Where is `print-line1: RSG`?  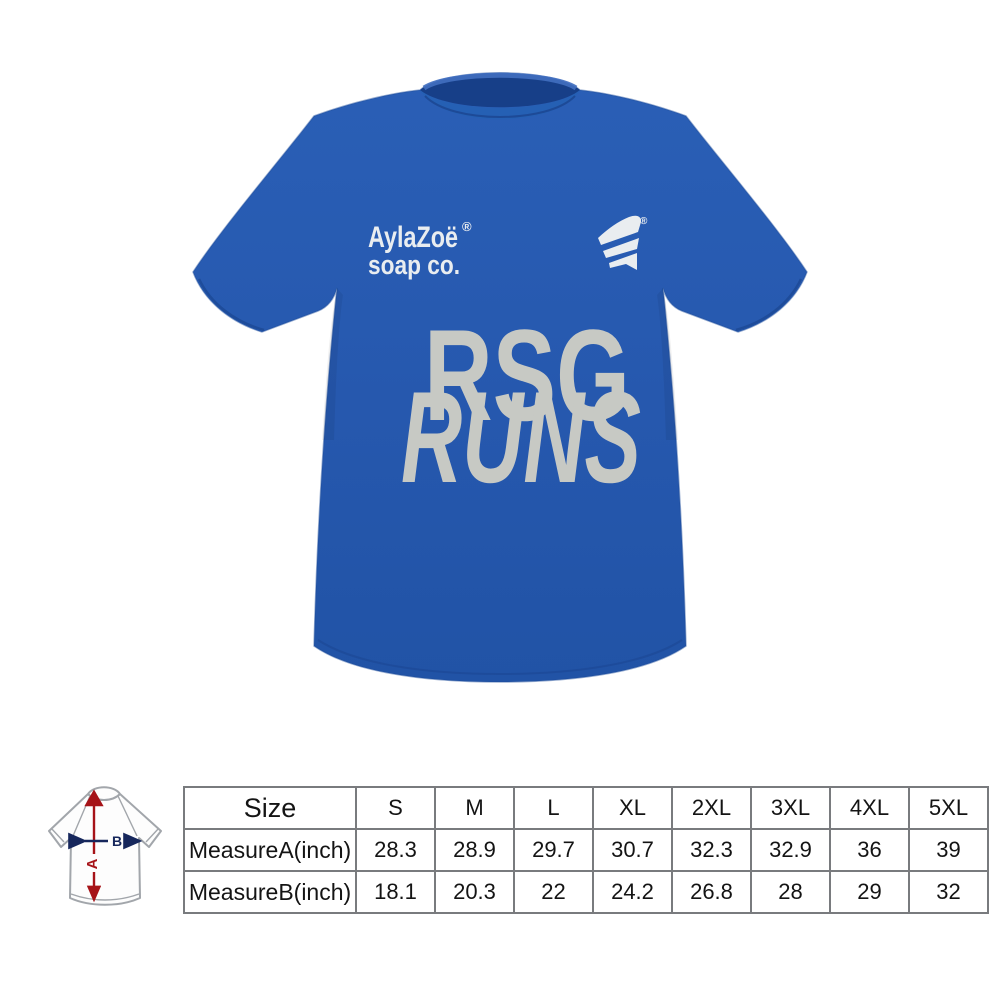
print-line1: RSG is located at coordinates (527, 375).